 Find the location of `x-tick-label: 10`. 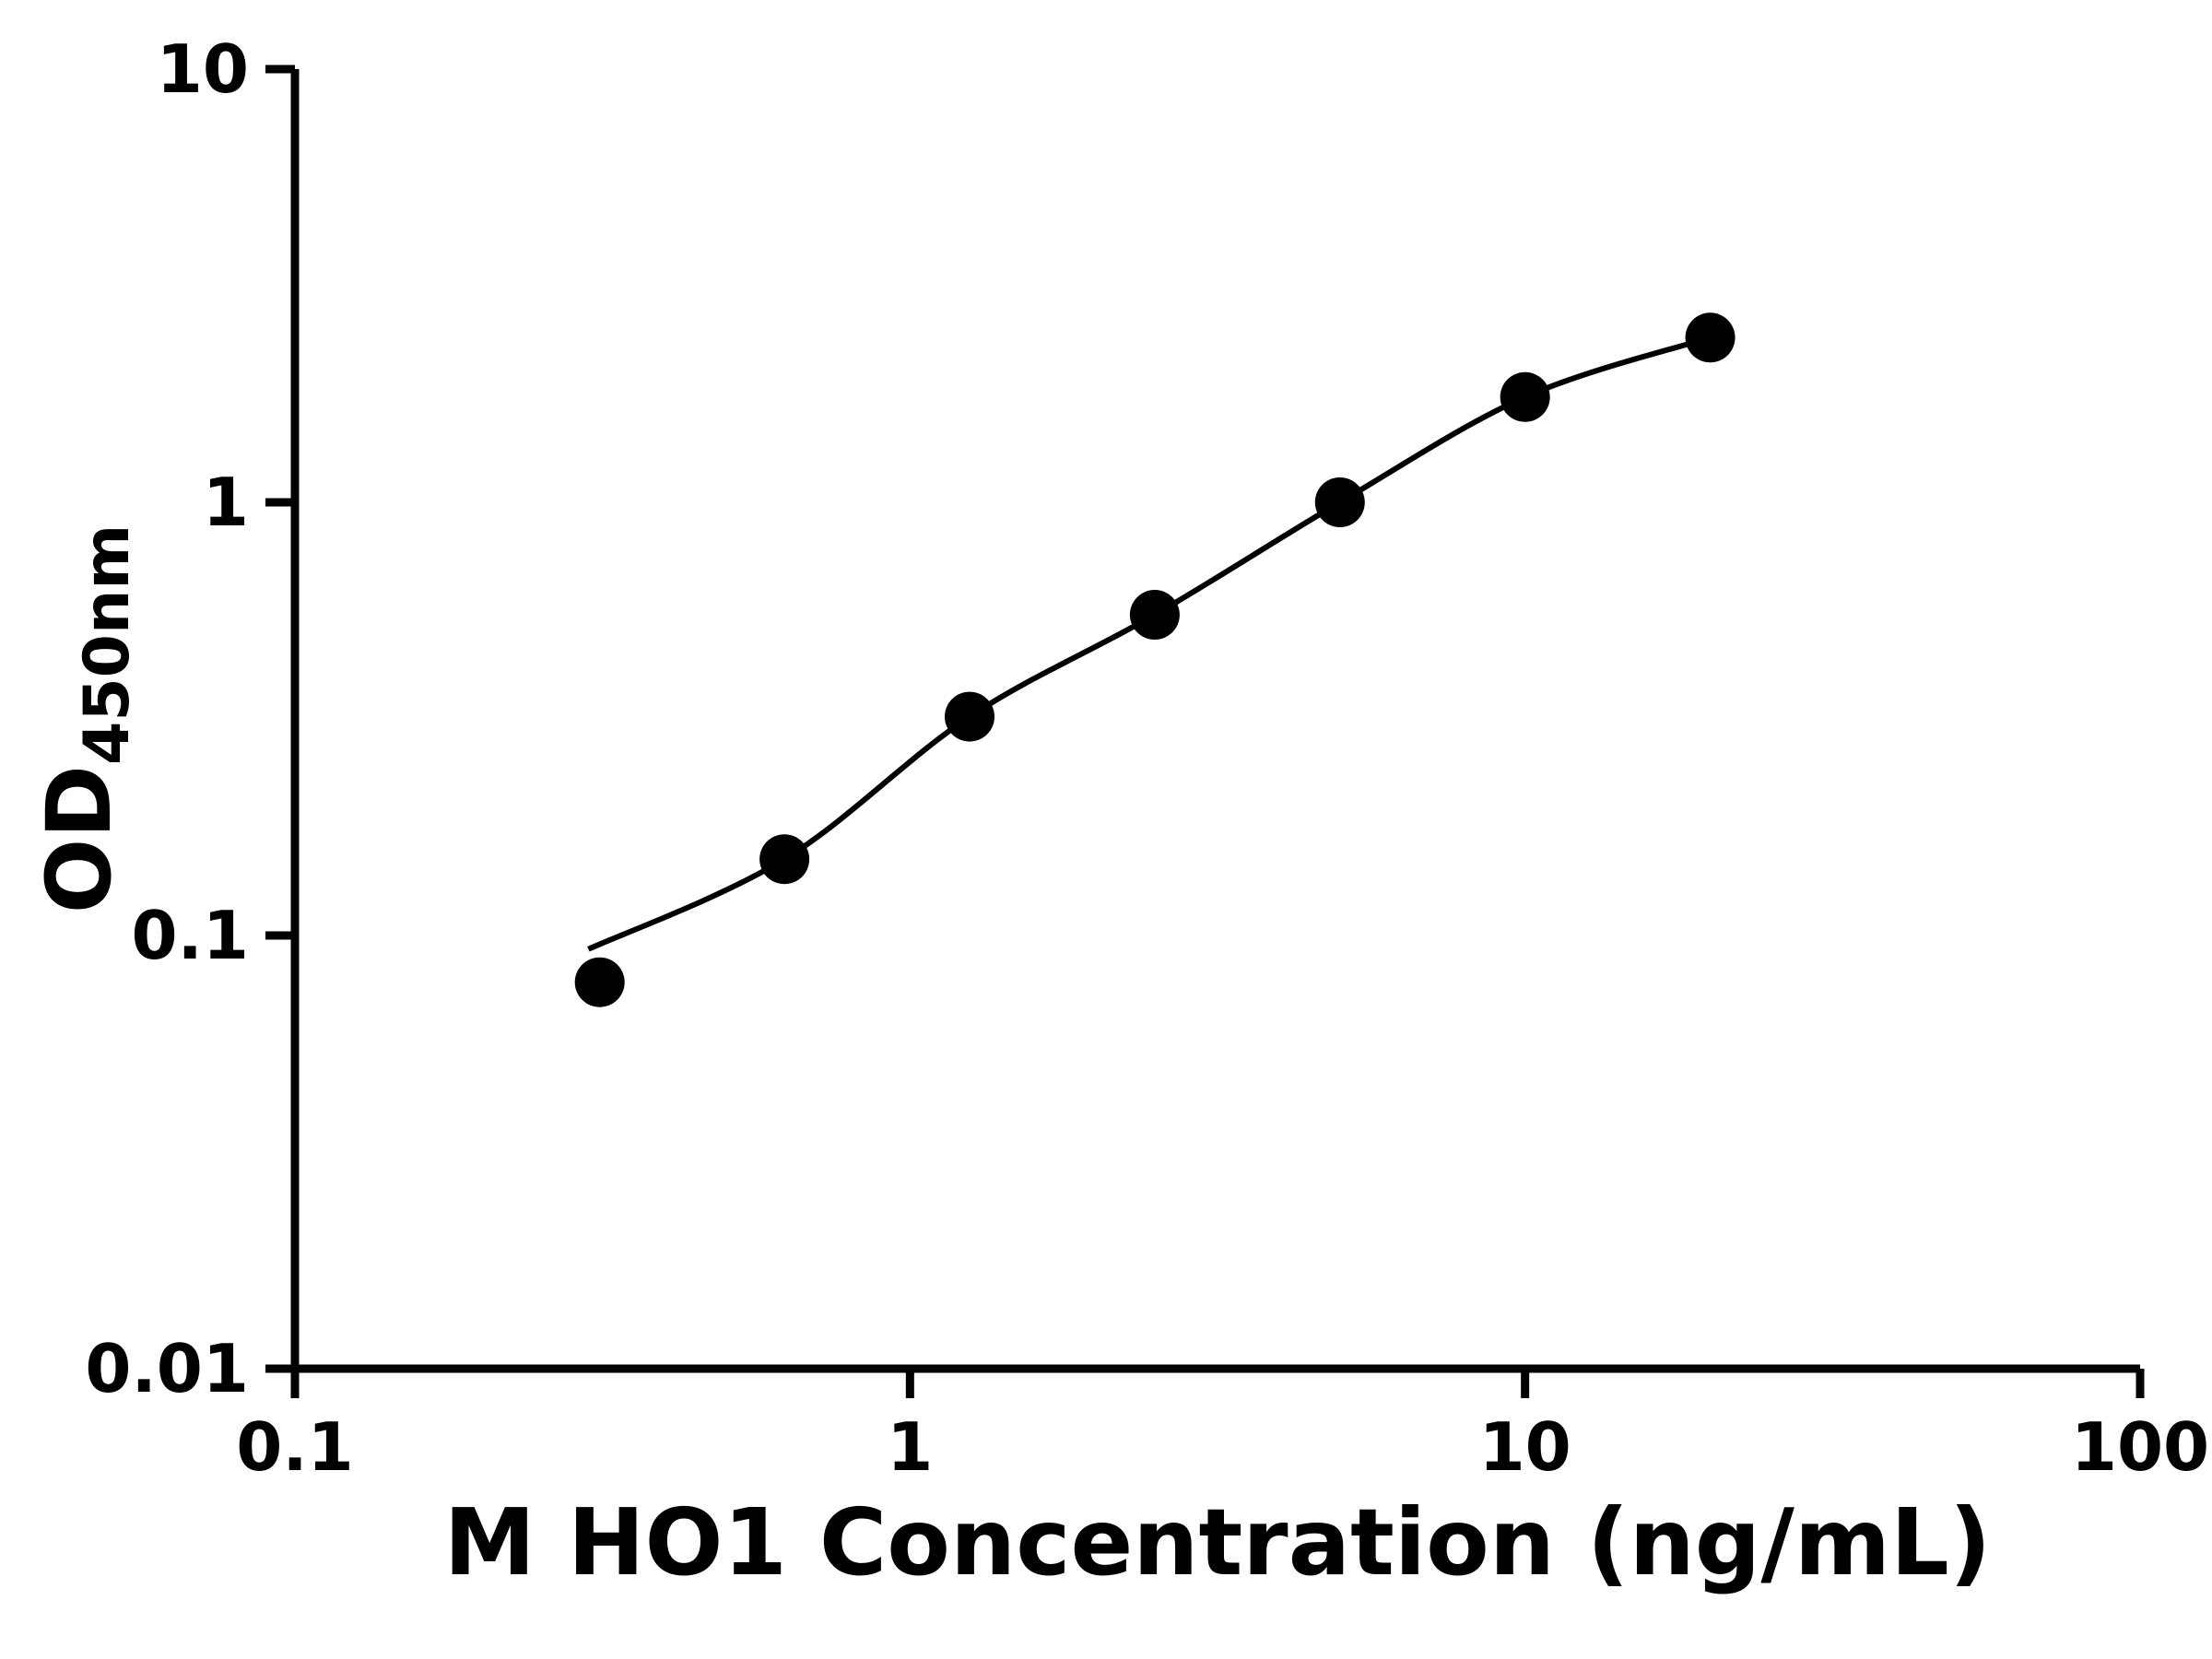

x-tick-label: 10 is located at coordinates (1525, 1447).